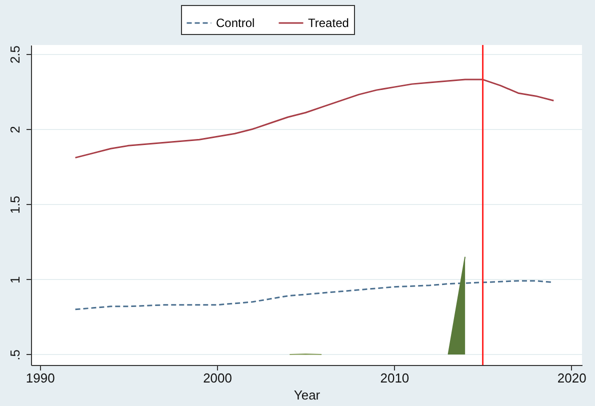 This screenshot has height=406, width=595. What do you see at coordinates (328, 23) in the screenshot?
I see `legend-label: Treated` at bounding box center [328, 23].